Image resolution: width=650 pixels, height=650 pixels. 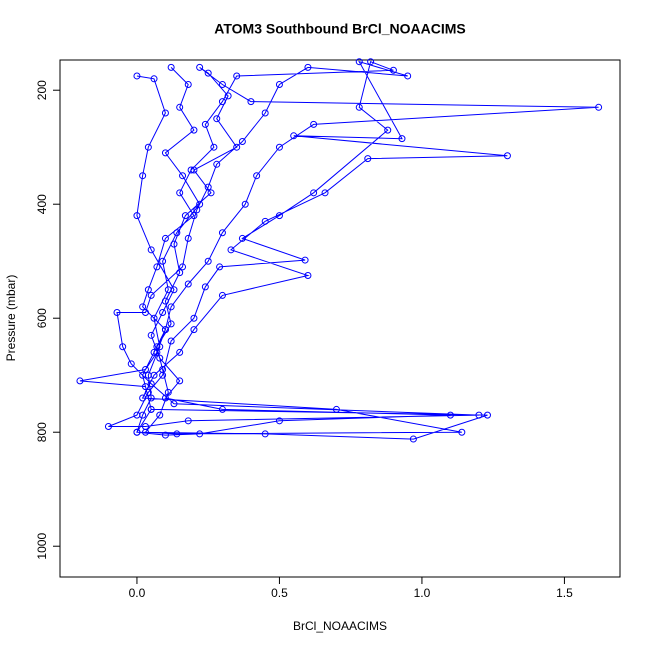 I want to click on x-tick-label: 1.5, so click(x=564, y=593).